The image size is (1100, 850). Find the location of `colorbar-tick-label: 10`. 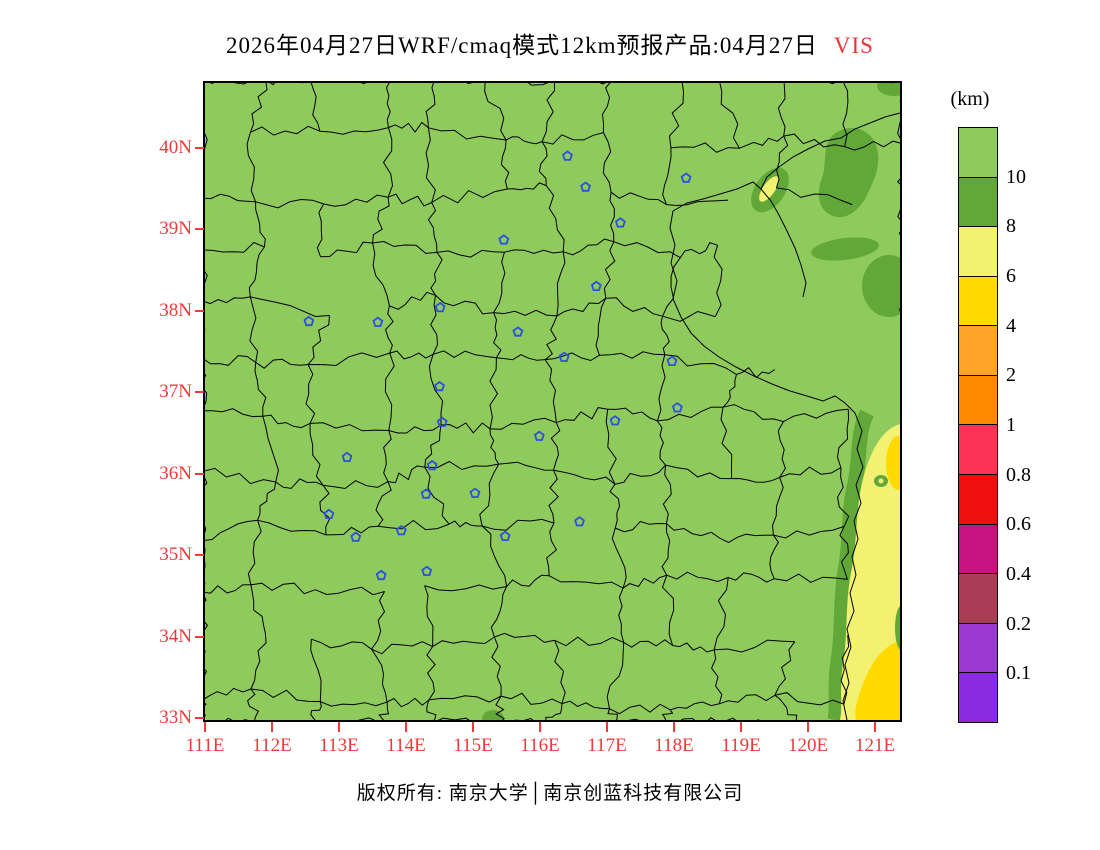

colorbar-tick-label: 10 is located at coordinates (1016, 176).